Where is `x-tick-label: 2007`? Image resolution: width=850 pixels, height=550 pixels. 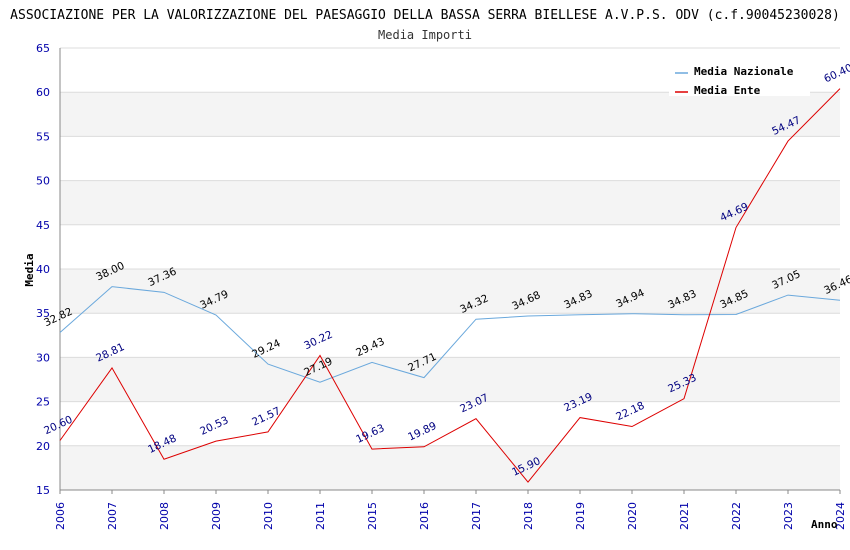
x-tick-label: 2007 is located at coordinates (112, 516).